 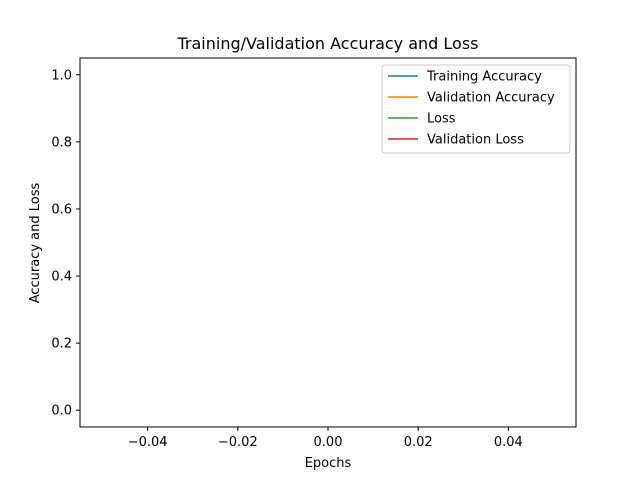 What do you see at coordinates (327, 43) in the screenshot?
I see `chart-title: Training/Validation Accuracy and Loss` at bounding box center [327, 43].